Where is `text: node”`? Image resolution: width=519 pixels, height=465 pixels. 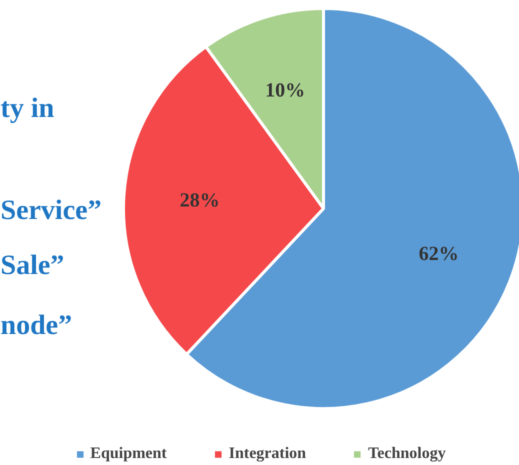 text: node” is located at coordinates (36, 325).